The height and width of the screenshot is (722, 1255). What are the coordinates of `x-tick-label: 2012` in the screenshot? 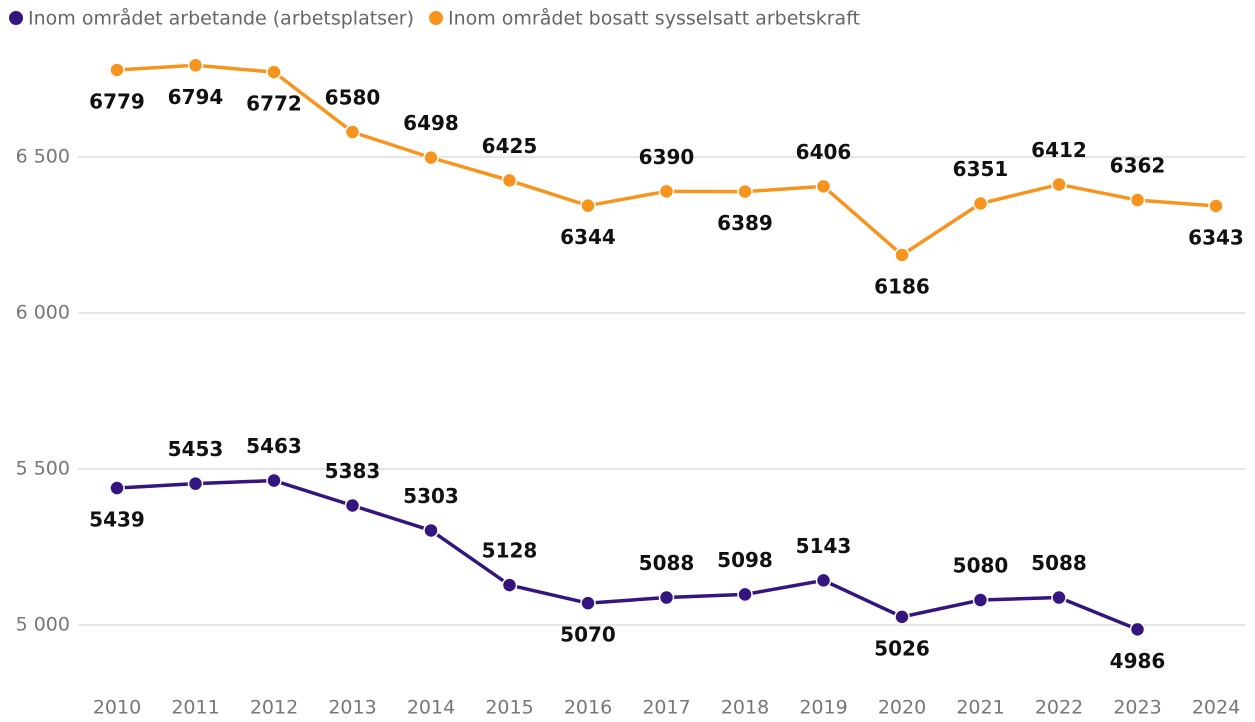 It's located at (274, 708).